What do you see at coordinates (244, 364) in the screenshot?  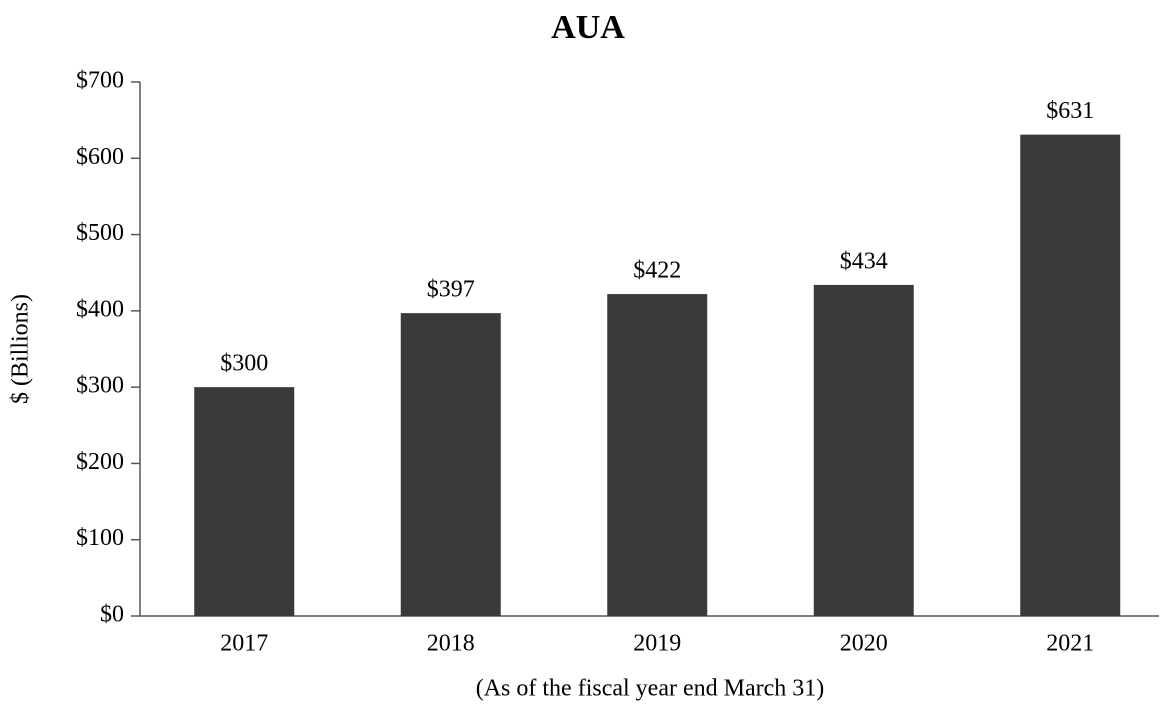 I see `value-label: $300` at bounding box center [244, 364].